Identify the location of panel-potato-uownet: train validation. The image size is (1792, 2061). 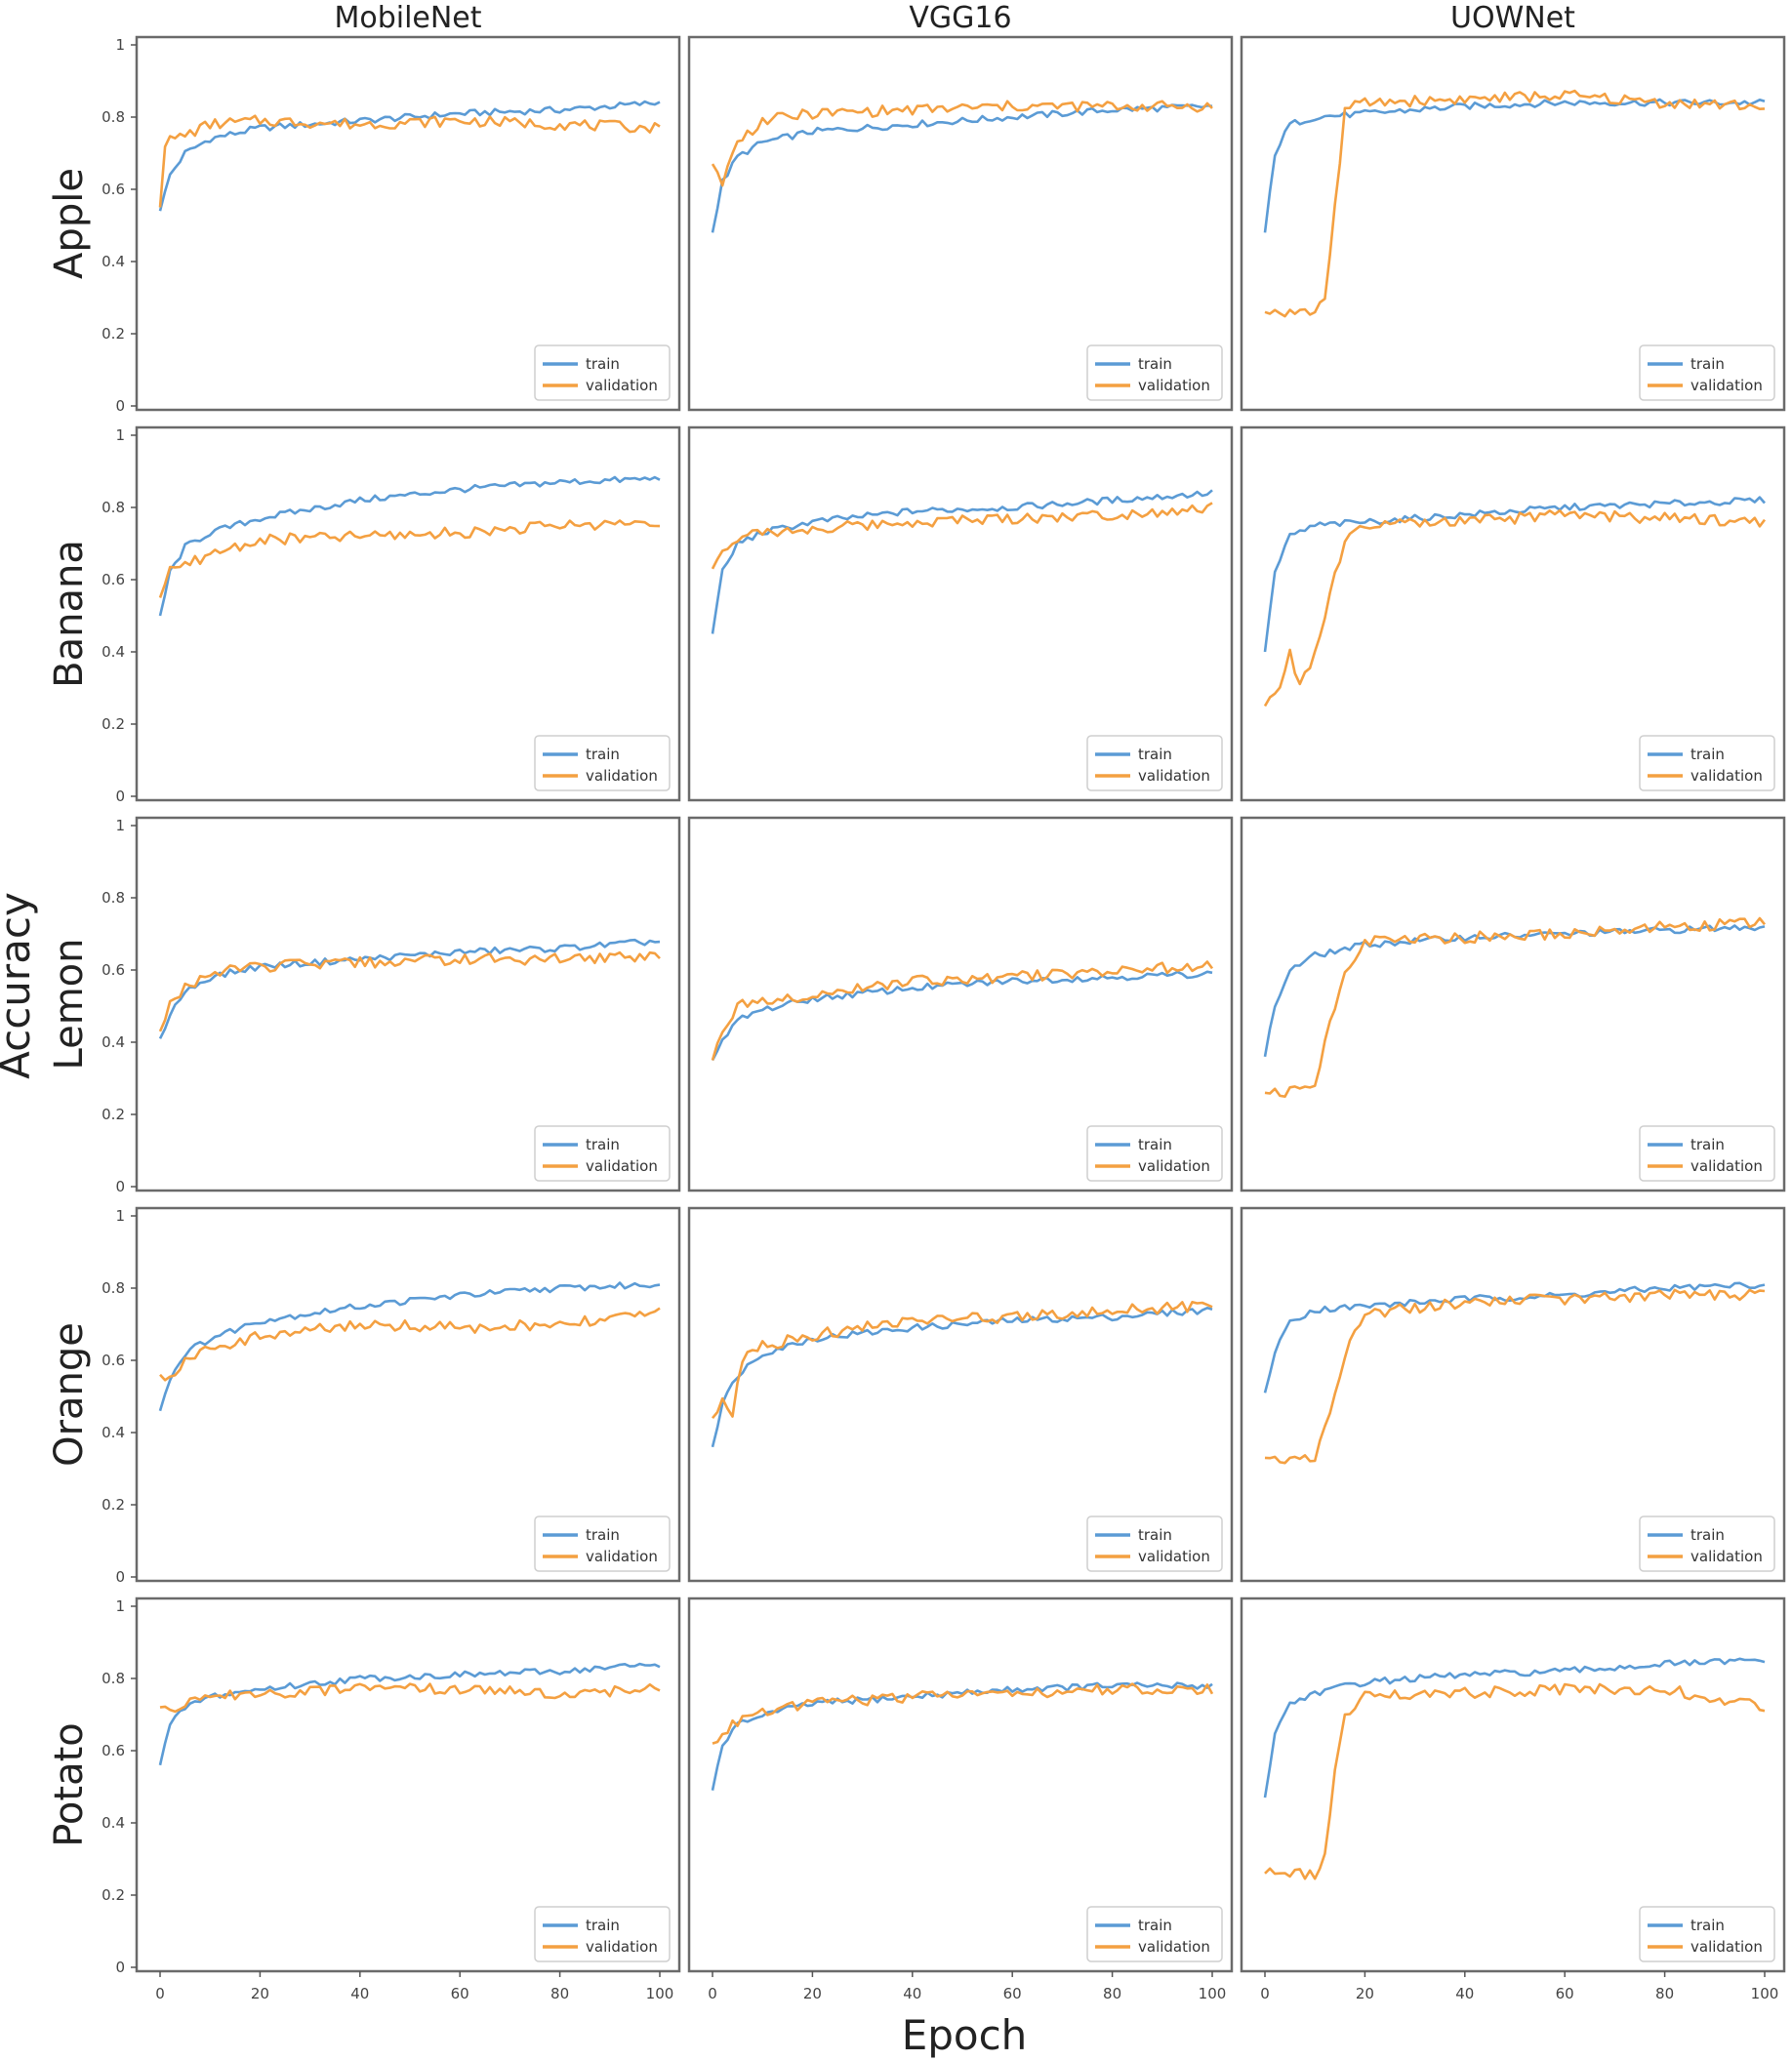
(1513, 1784).